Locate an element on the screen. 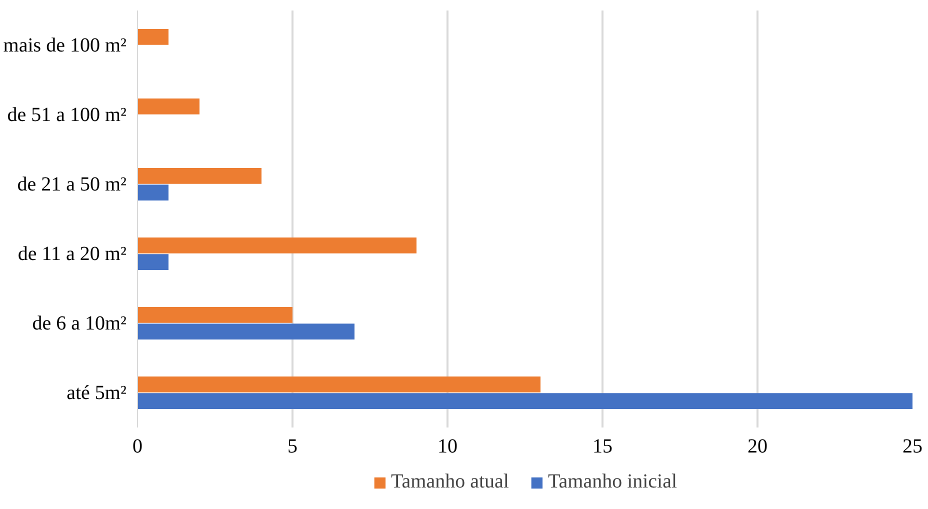 The image size is (928, 509). x-tick-label: 25 is located at coordinates (912, 447).